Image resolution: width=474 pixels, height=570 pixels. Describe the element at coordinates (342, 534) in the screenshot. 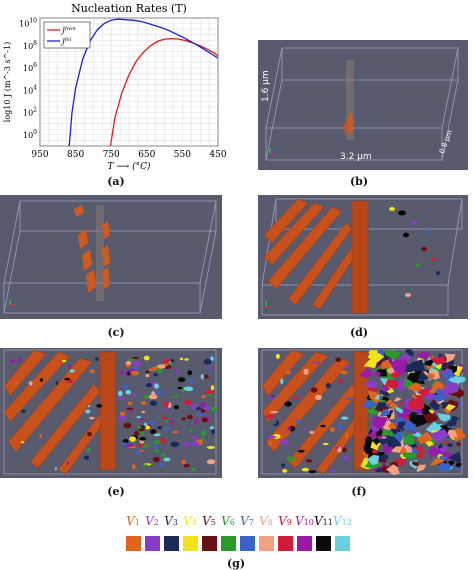

I see `legend-item-v12: V12` at that location.